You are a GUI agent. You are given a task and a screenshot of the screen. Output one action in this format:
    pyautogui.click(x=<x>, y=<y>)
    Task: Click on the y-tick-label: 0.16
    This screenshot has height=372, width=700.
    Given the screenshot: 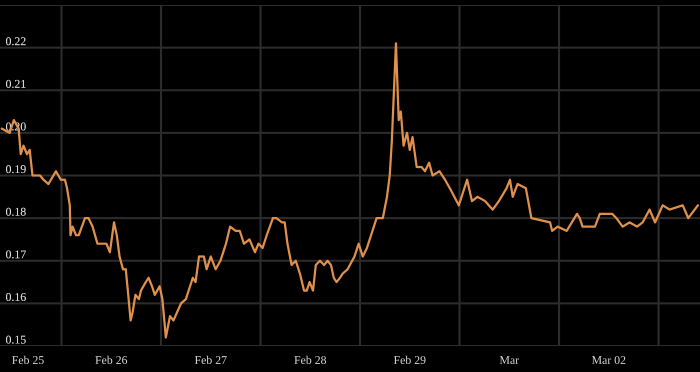 What is the action you would take?
    pyautogui.click(x=16, y=297)
    